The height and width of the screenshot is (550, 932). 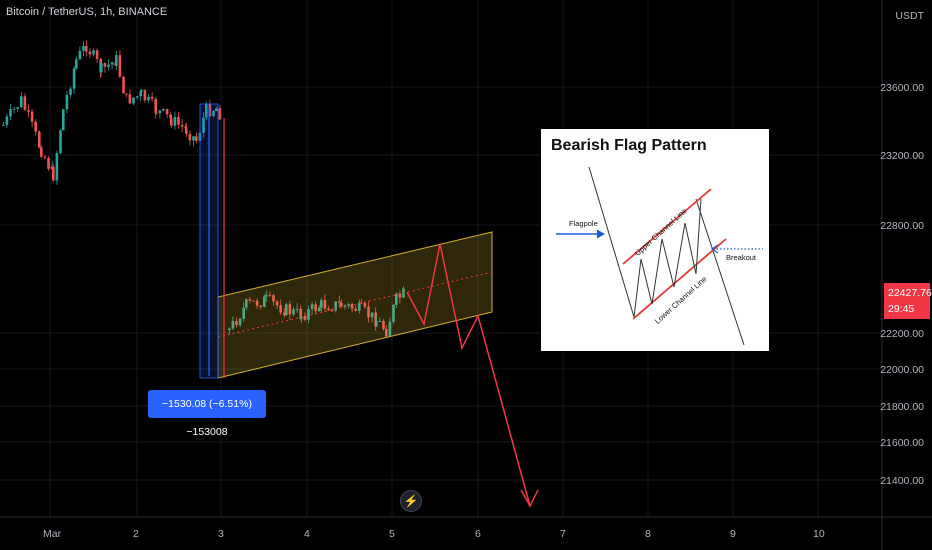 What do you see at coordinates (411, 501) in the screenshot?
I see `lightning-icon: ⚡` at bounding box center [411, 501].